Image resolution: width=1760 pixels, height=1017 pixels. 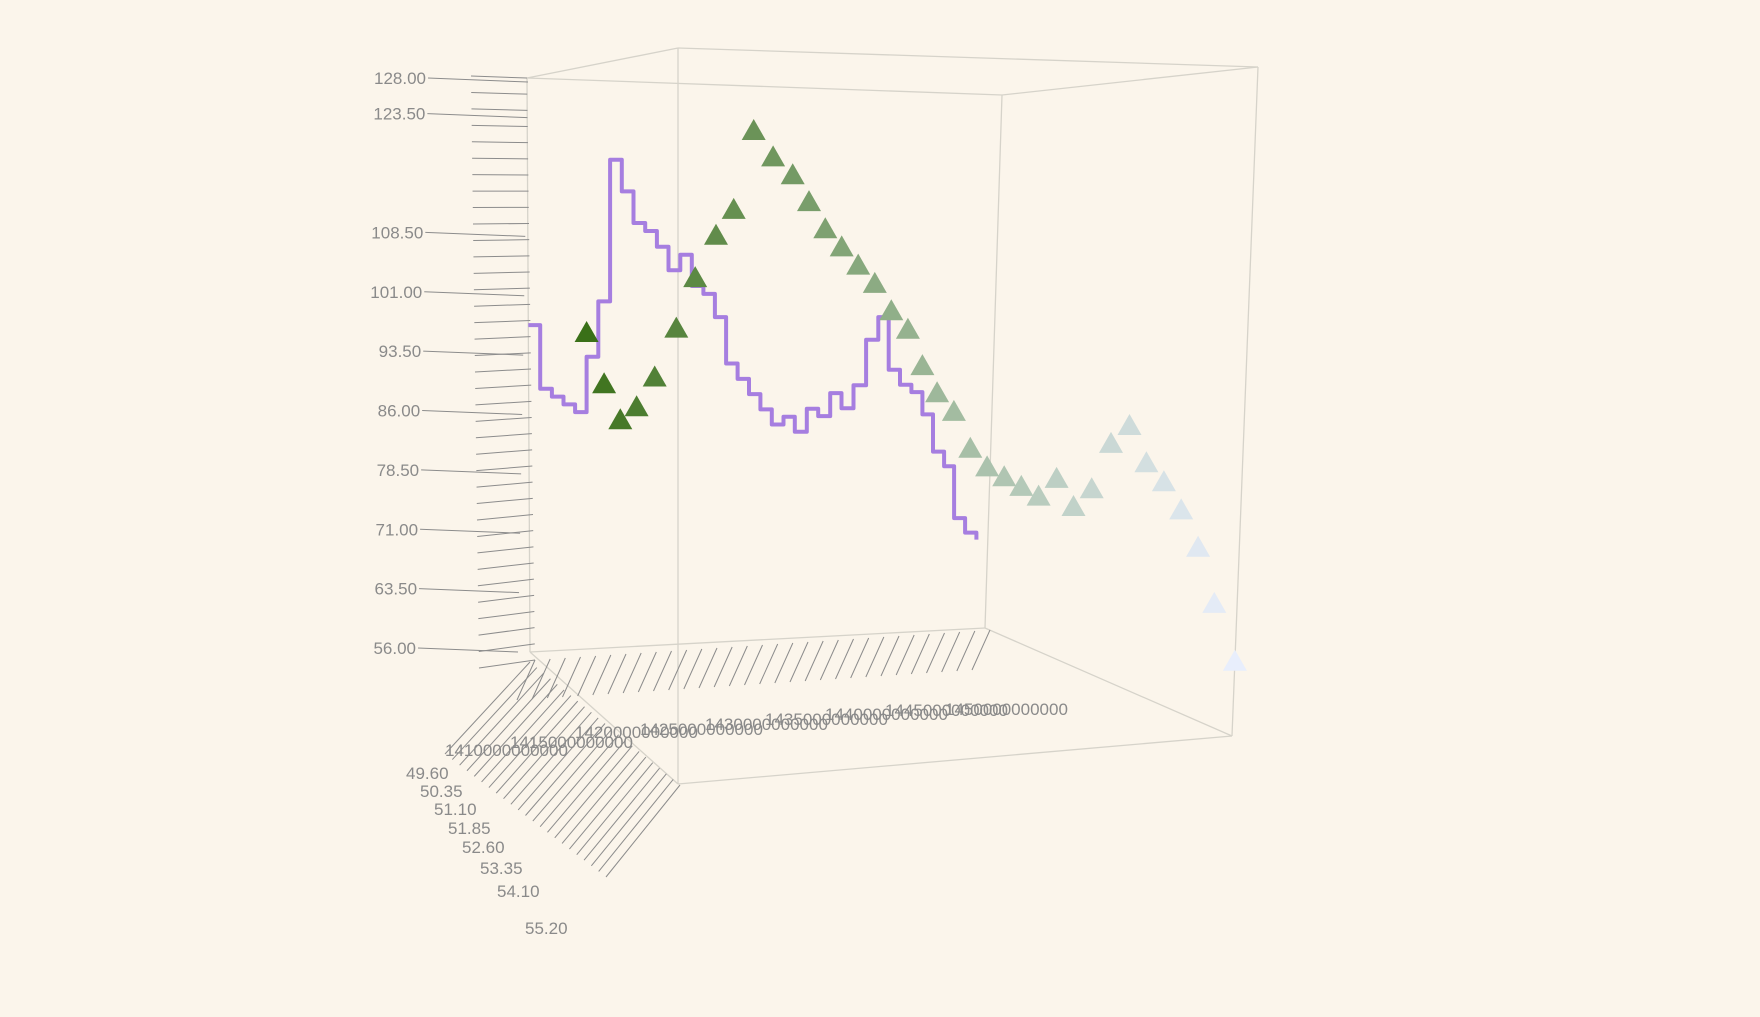 What do you see at coordinates (455, 809) in the screenshot?
I see `z-tick-label: 51.10` at bounding box center [455, 809].